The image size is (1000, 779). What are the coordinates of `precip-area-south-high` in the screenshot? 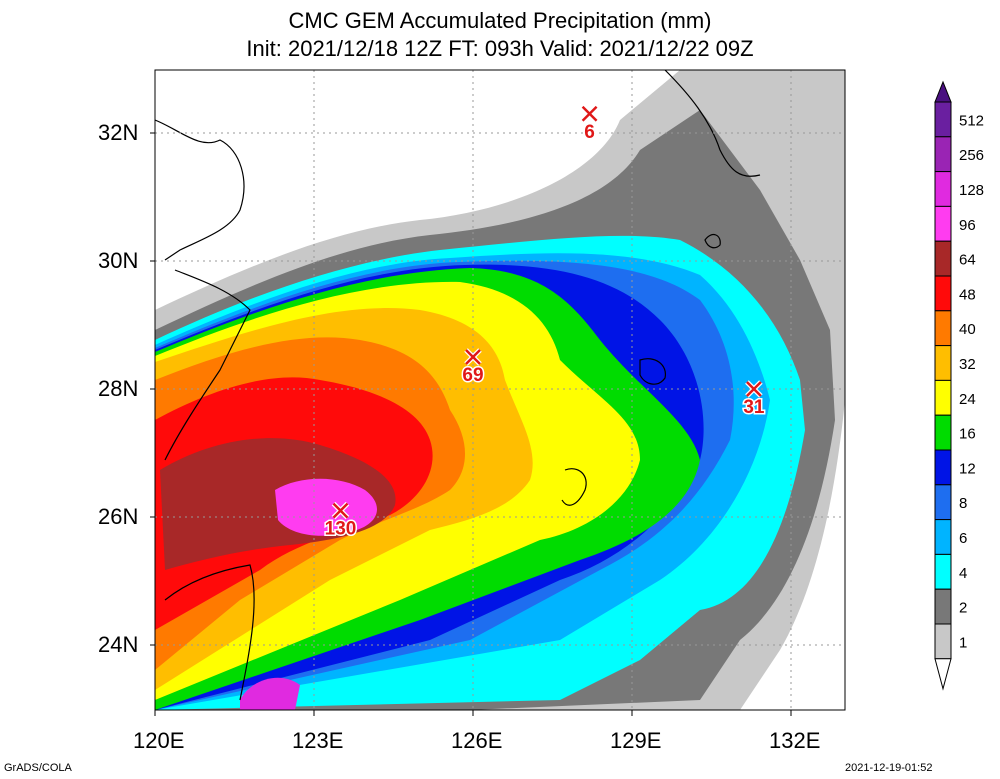 It's located at (270, 693).